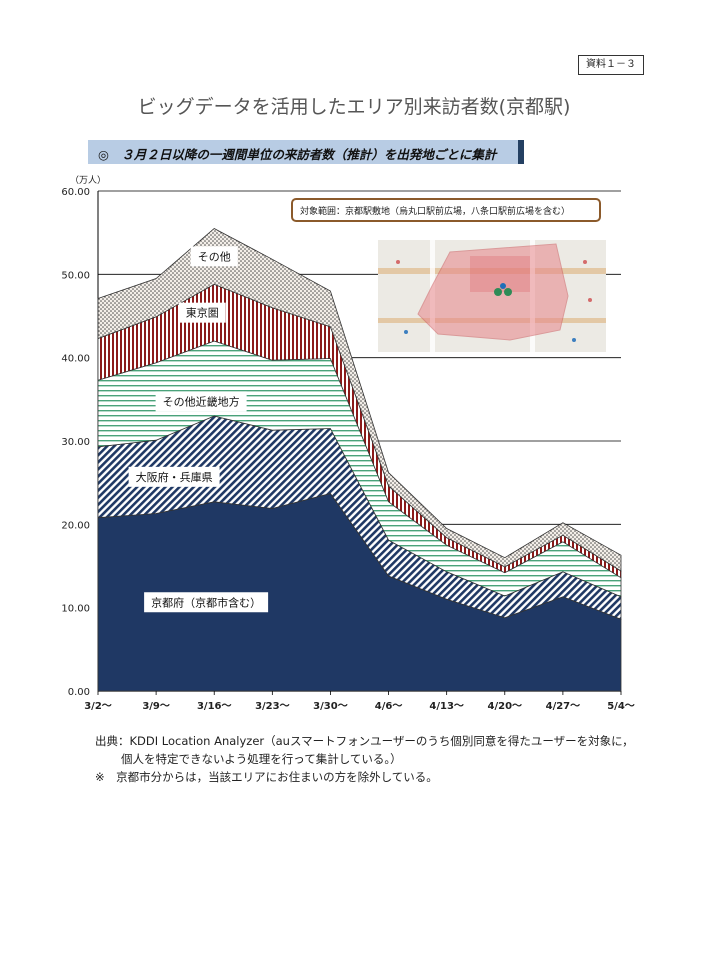  I want to click on series-label: 東京圏, so click(202, 313).